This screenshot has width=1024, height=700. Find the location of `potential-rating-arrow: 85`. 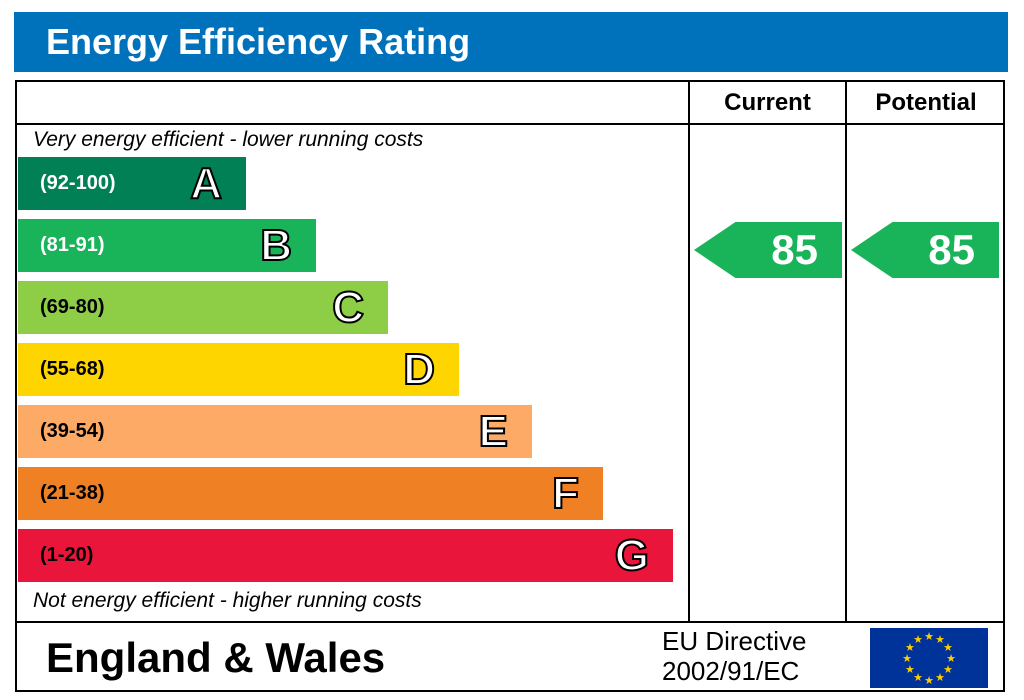

potential-rating-arrow: 85 is located at coordinates (925, 250).